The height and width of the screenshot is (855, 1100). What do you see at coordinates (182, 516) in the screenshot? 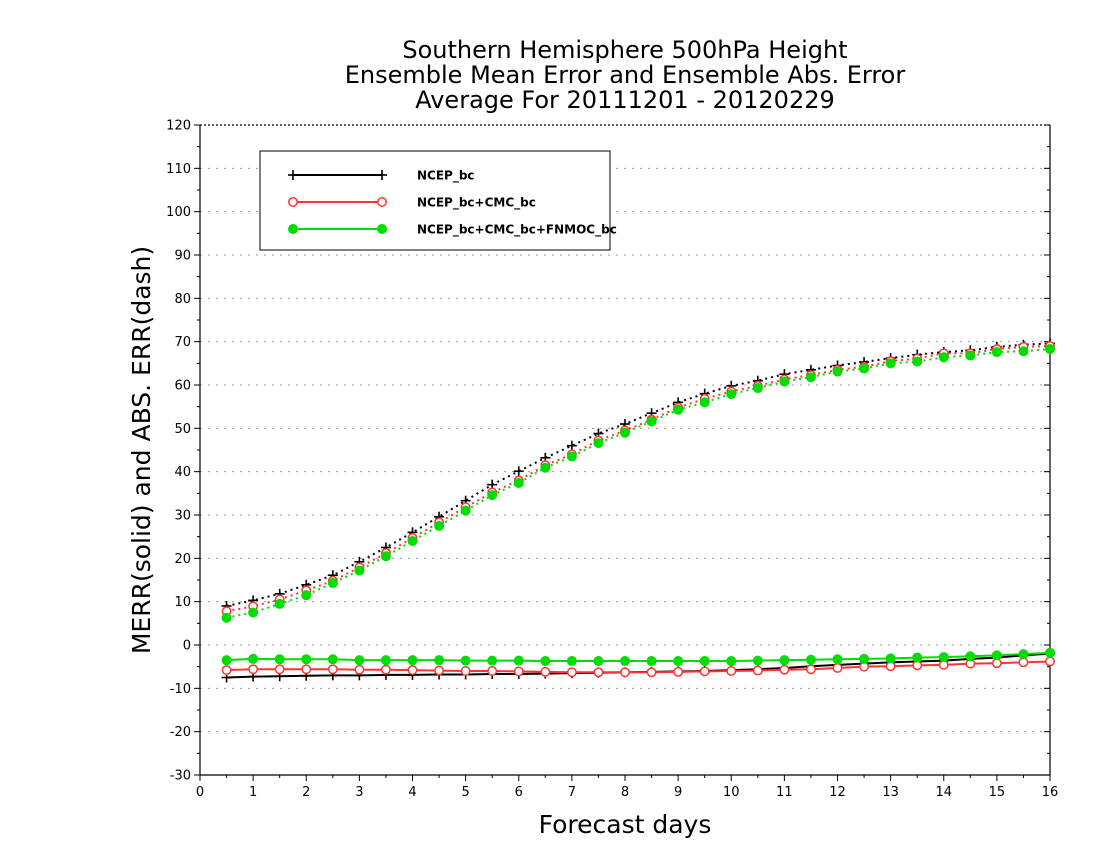
I see `y-tick-label-30: 30` at bounding box center [182, 516].